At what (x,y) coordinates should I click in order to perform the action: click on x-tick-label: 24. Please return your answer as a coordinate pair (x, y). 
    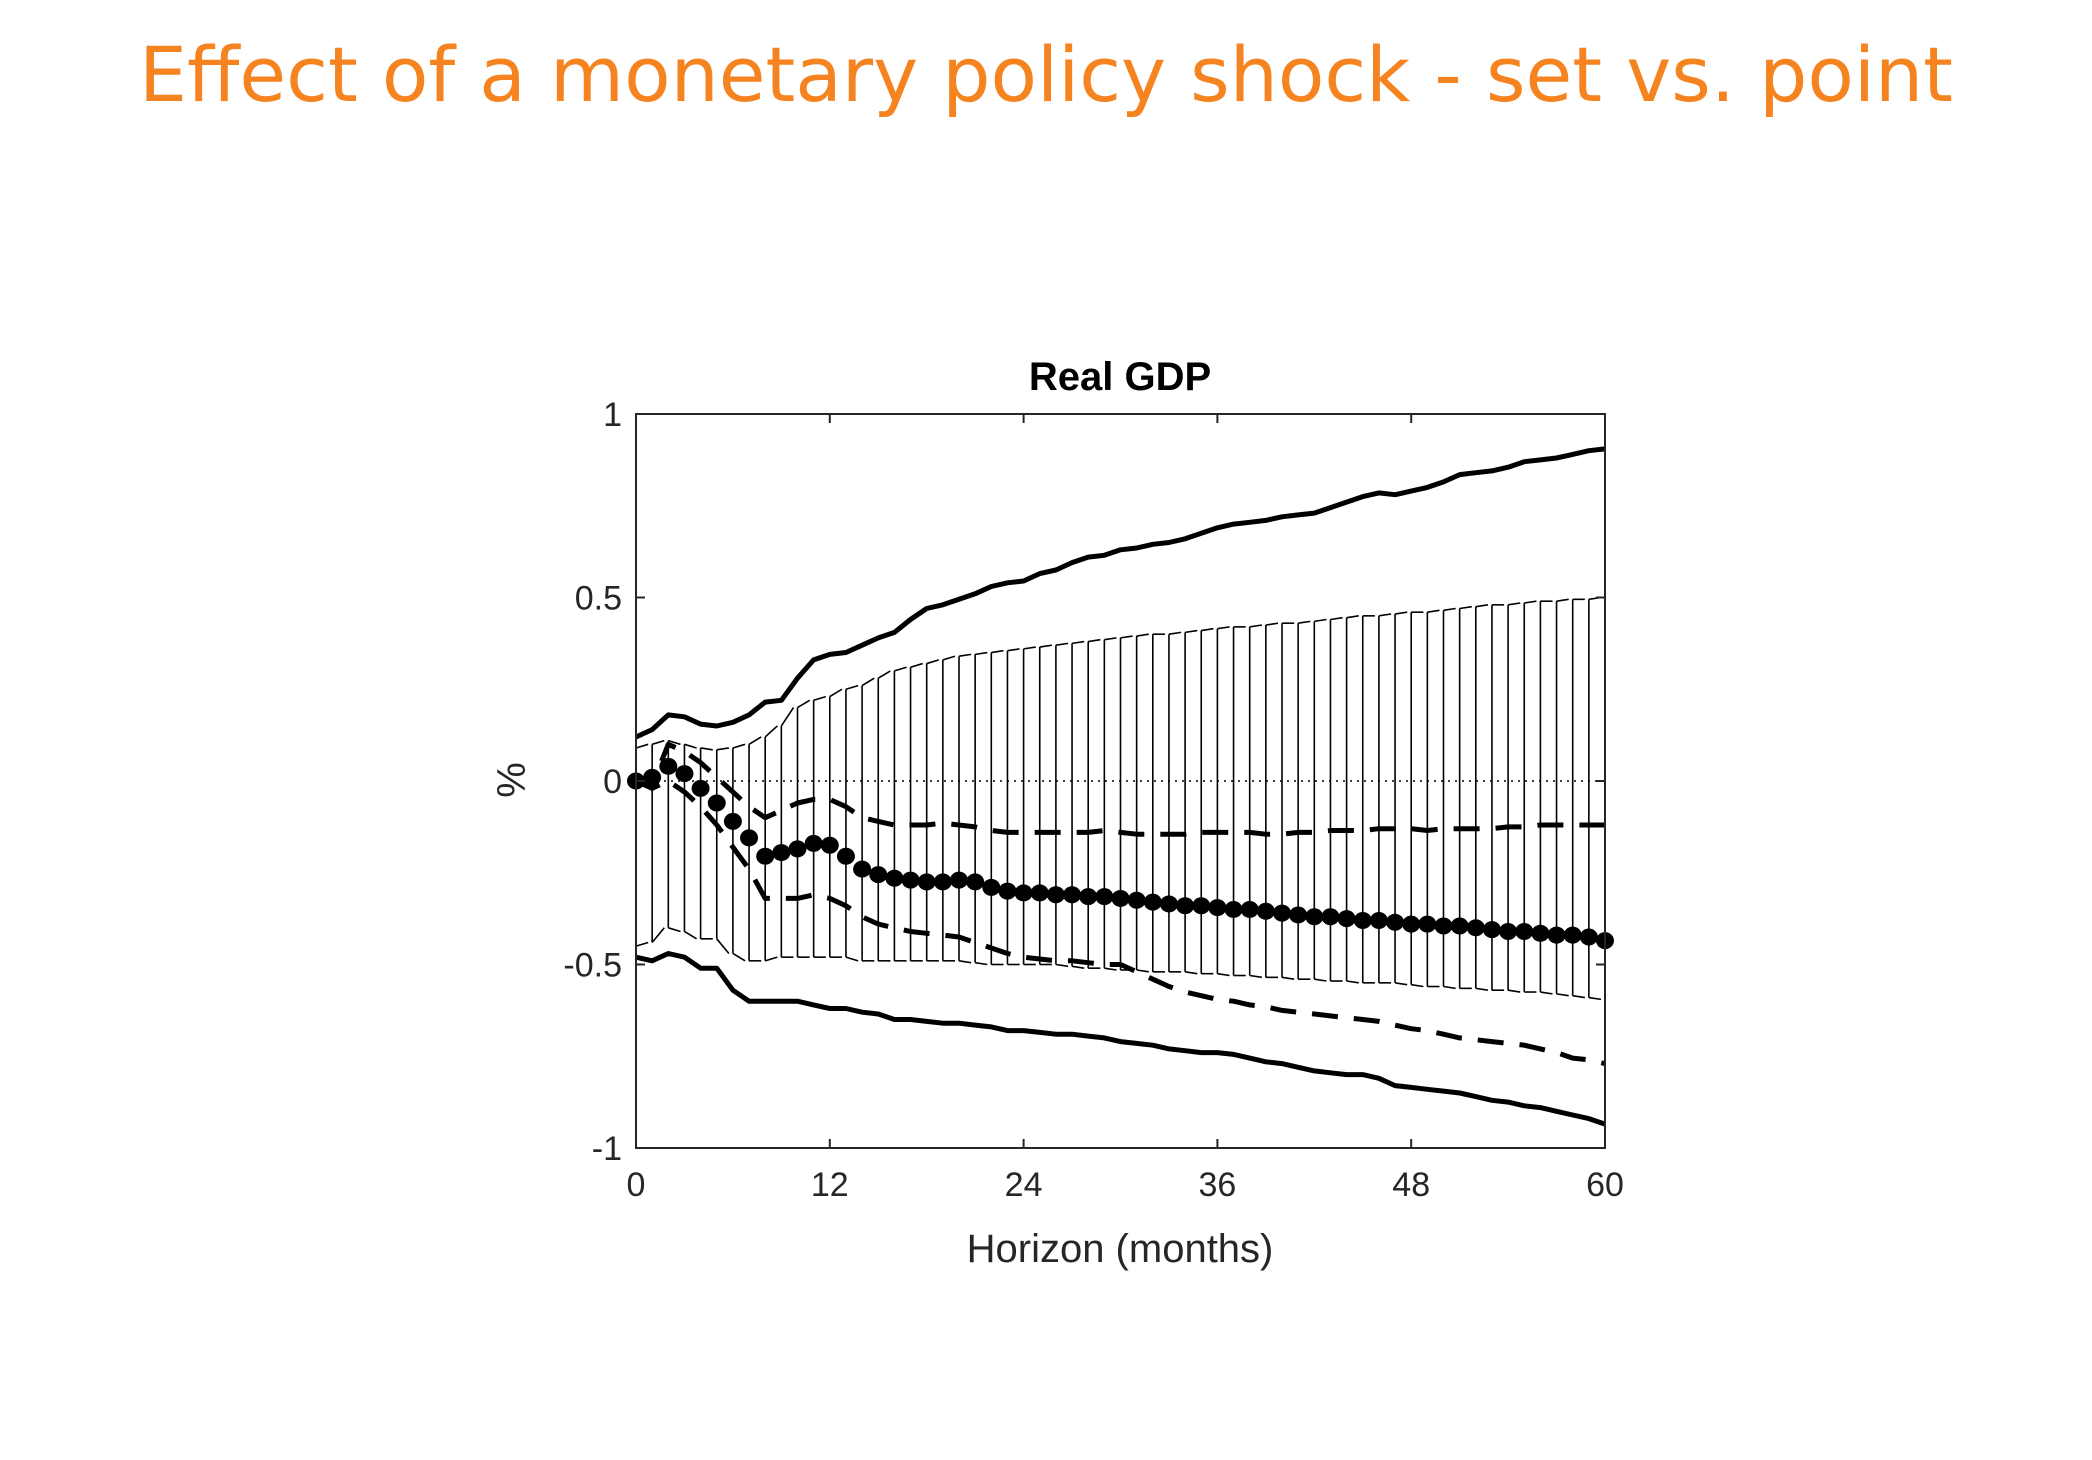
    Looking at the image, I should click on (1024, 1185).